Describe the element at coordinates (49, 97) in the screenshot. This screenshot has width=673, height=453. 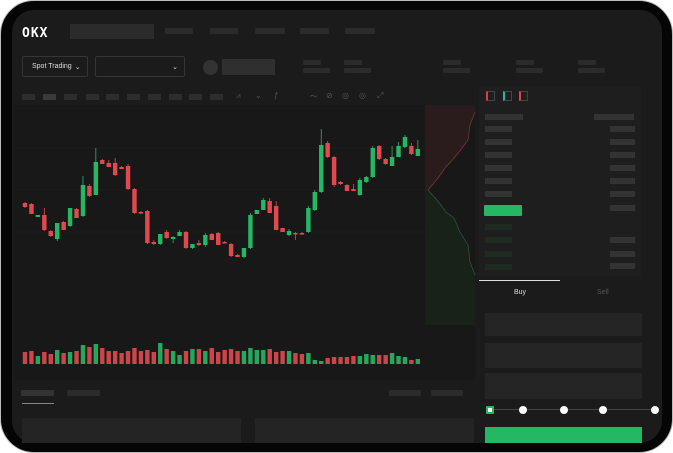
I see `interval-button-active` at that location.